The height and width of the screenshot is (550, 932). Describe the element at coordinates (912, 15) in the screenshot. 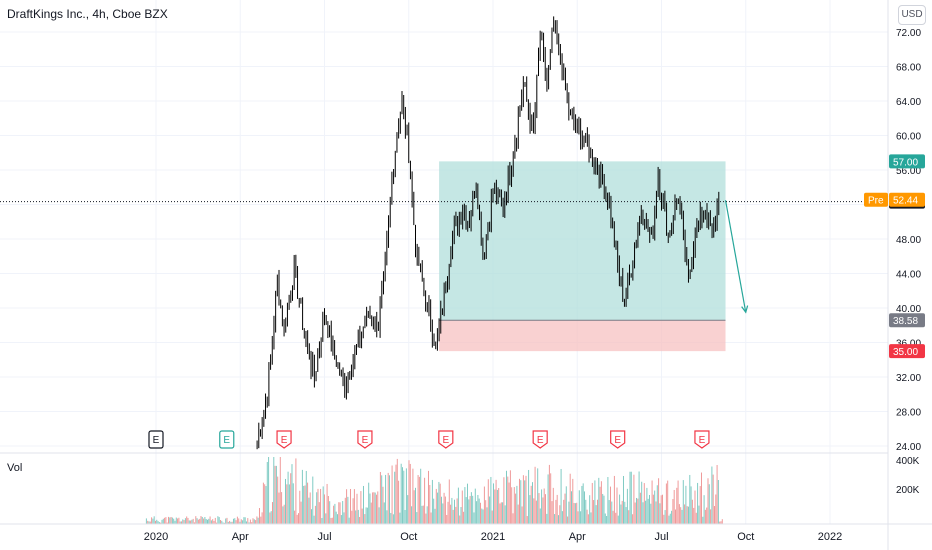

I see `currency-button: USD` at that location.